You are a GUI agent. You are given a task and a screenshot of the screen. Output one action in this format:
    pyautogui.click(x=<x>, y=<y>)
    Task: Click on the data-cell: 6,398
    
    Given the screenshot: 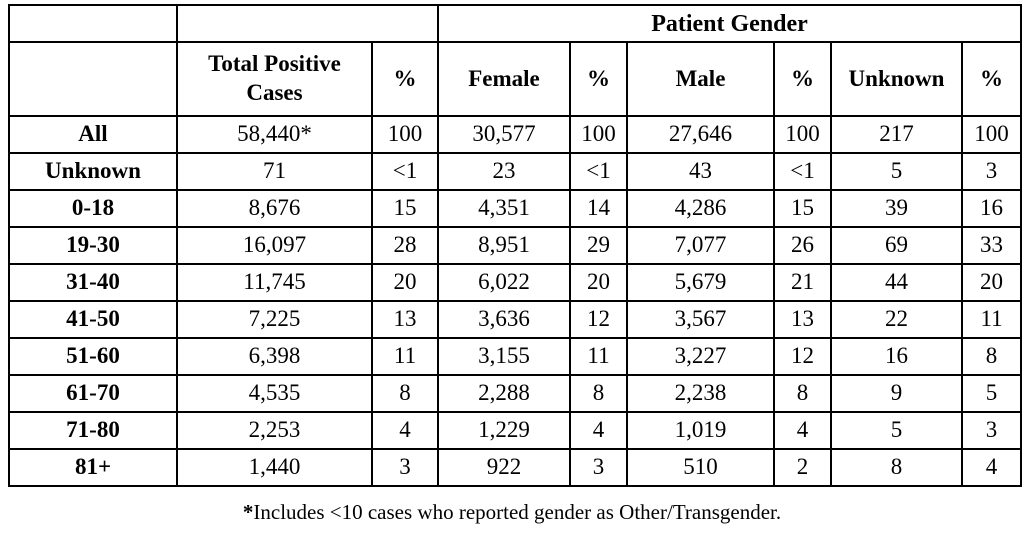 What is the action you would take?
    pyautogui.click(x=274, y=356)
    